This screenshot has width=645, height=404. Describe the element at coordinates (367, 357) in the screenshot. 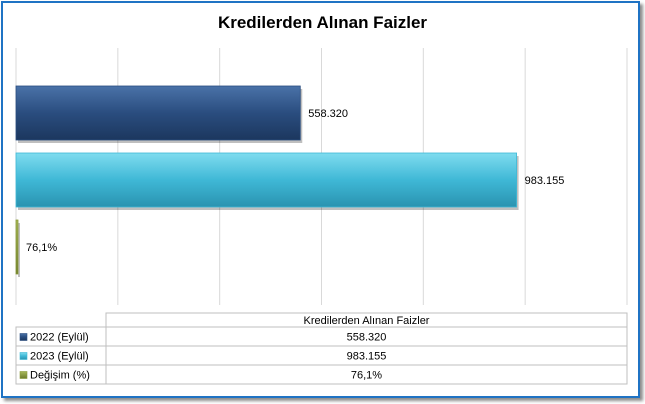

I see `table-row-value: 983.155` at that location.